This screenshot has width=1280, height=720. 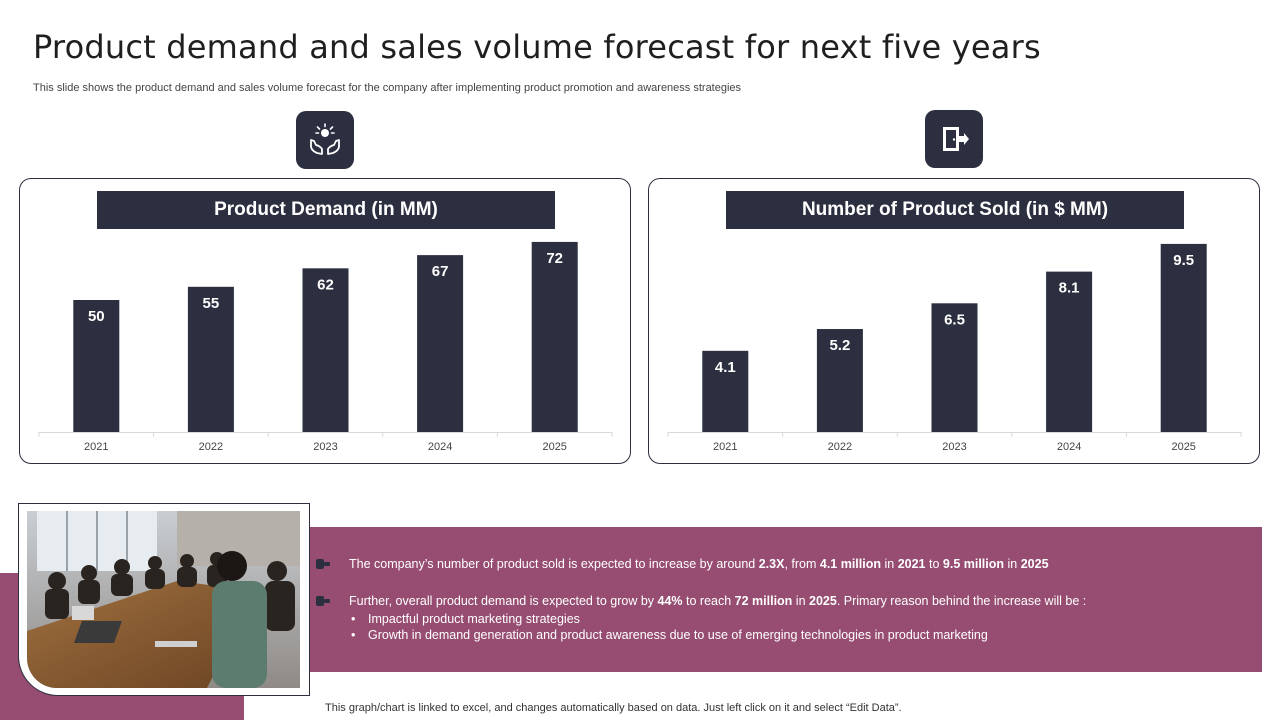 What do you see at coordinates (96, 316) in the screenshot?
I see `data-label: 50` at bounding box center [96, 316].